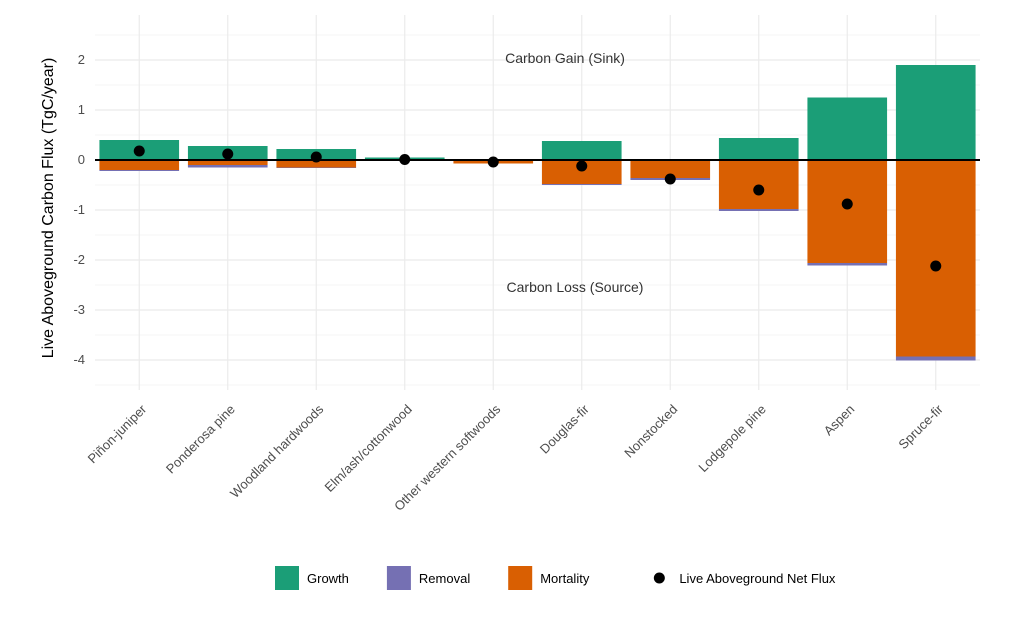  What do you see at coordinates (81, 159) in the screenshot?
I see `y-tick-label: 0` at bounding box center [81, 159].